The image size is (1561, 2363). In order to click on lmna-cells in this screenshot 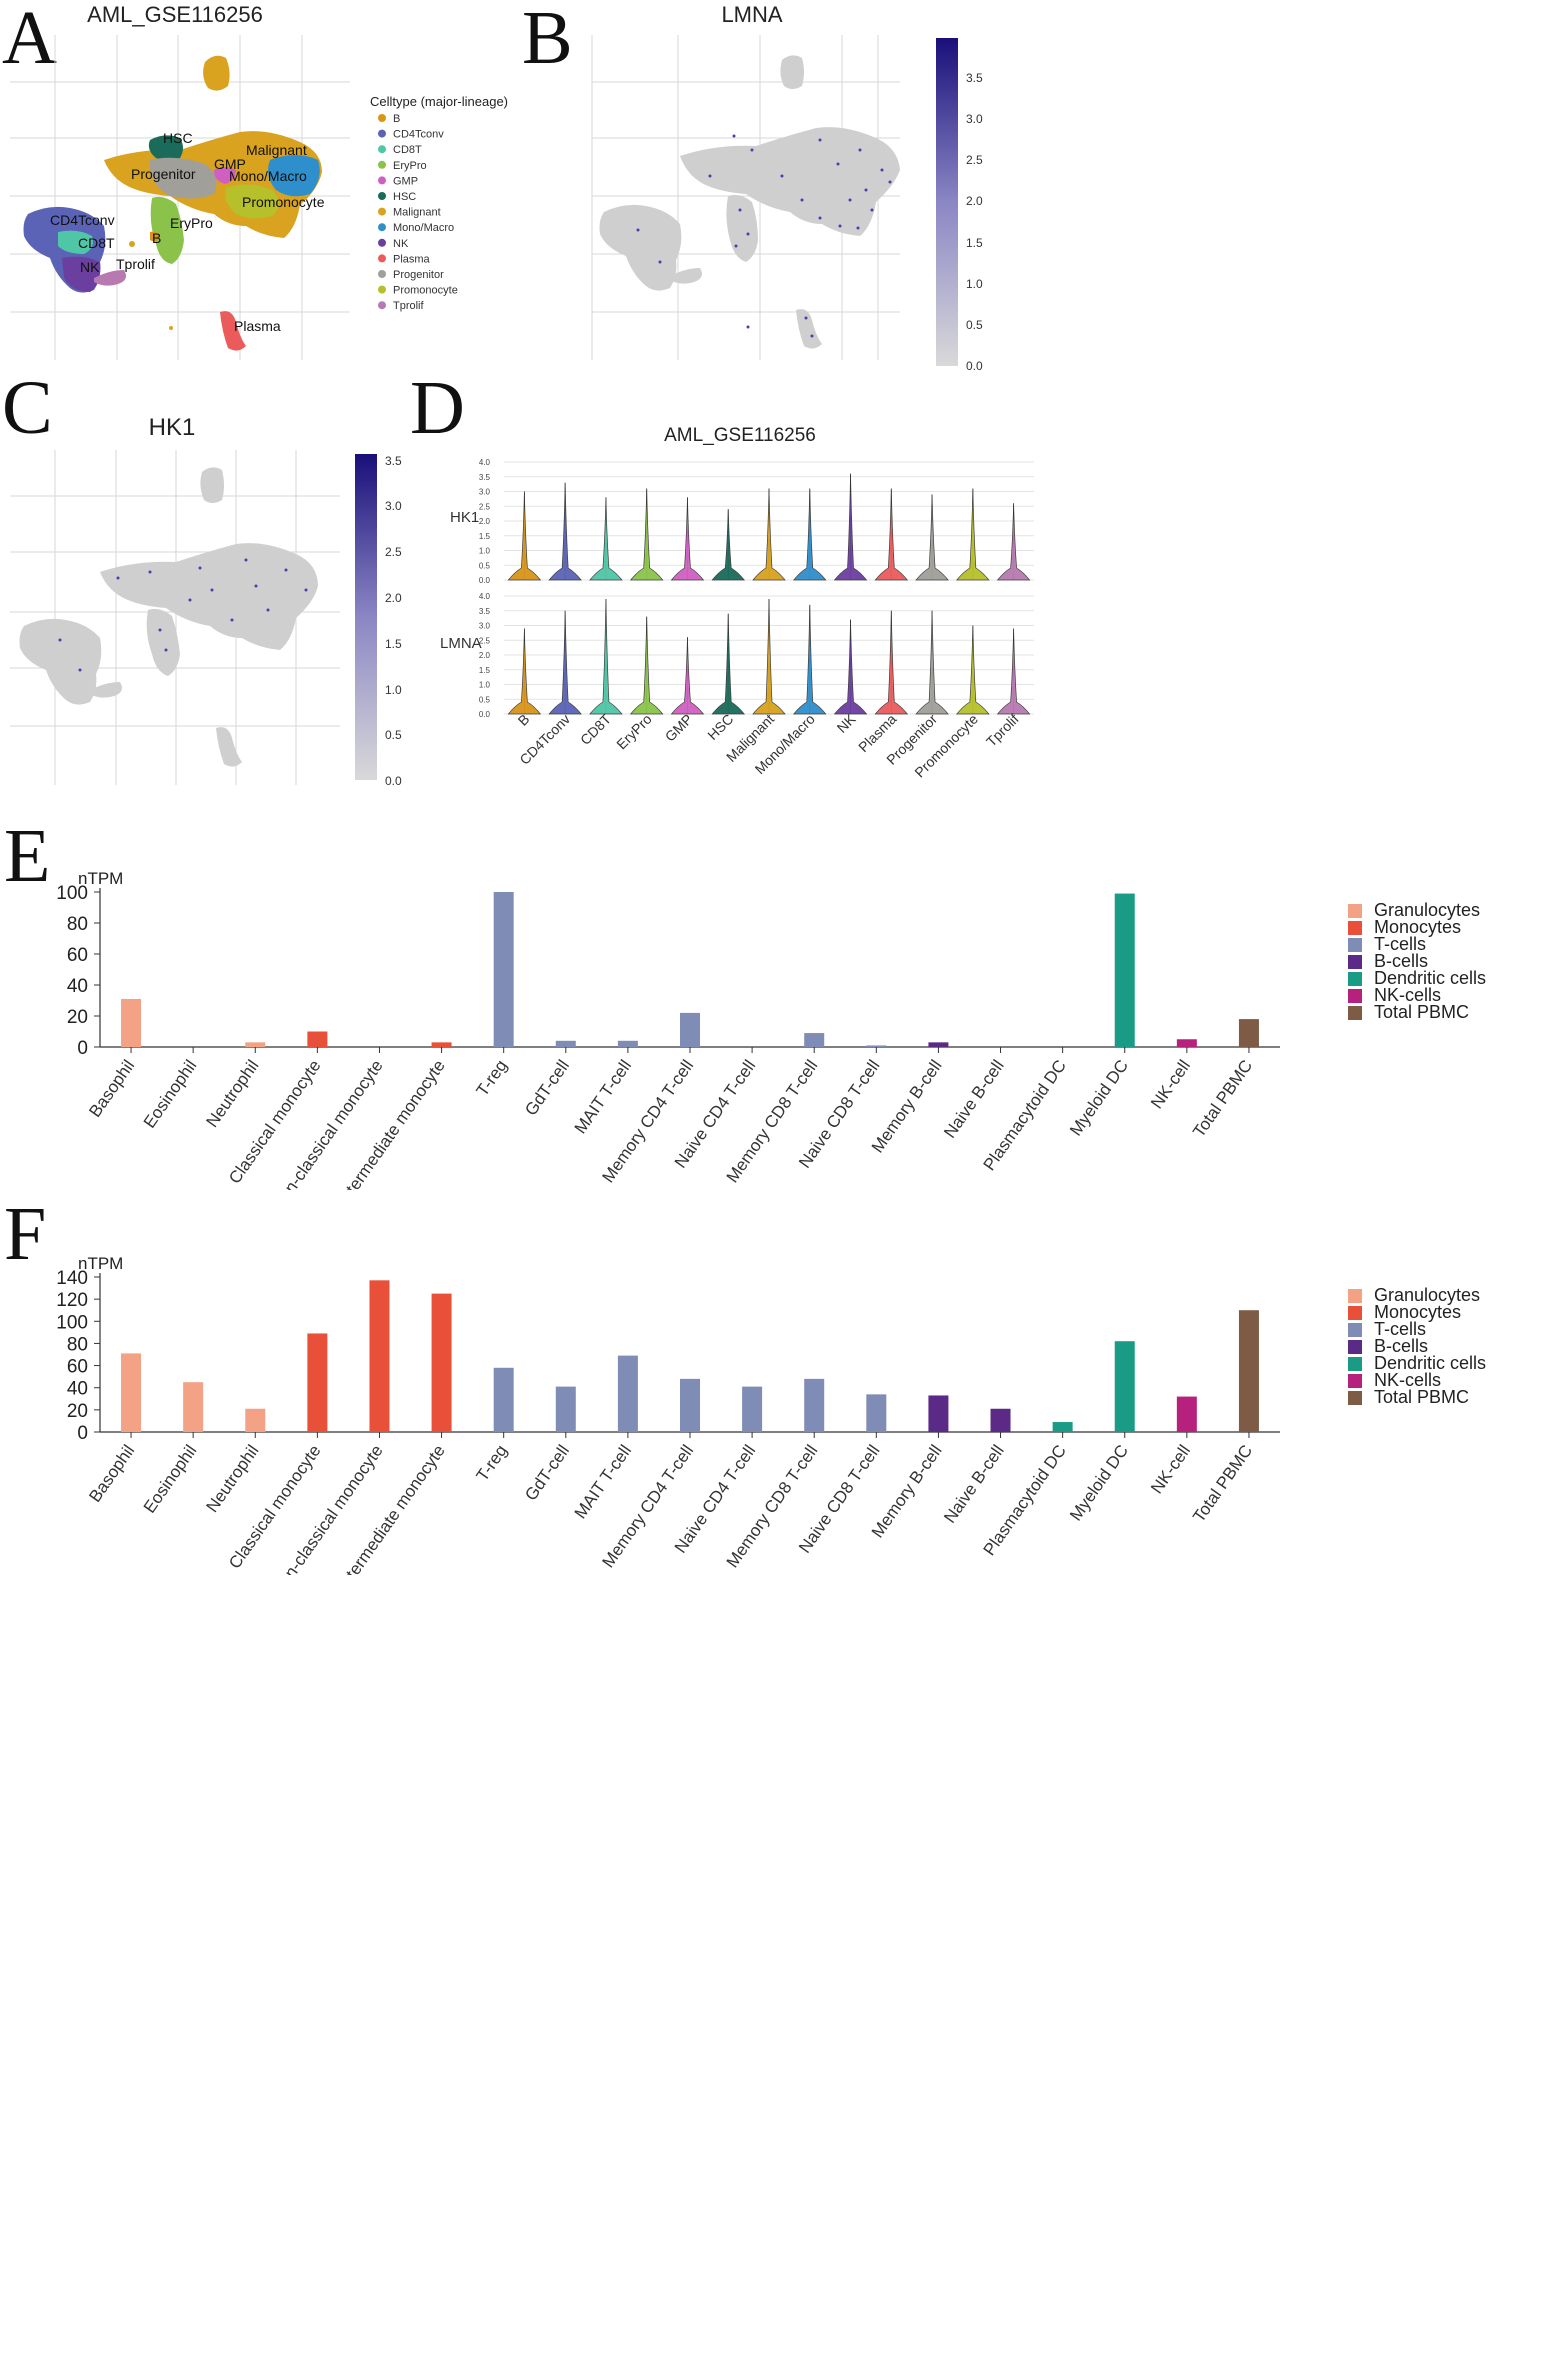, I will do `click(749, 202)`.